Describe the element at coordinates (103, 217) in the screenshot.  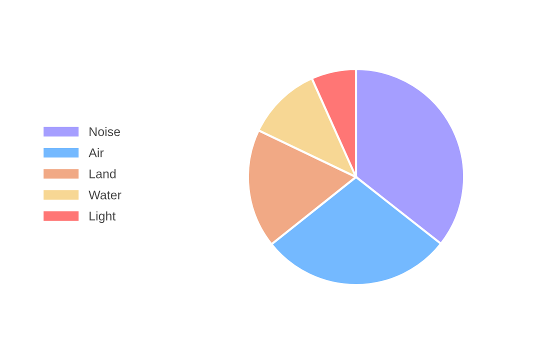
I see `legend-label: Light` at that location.